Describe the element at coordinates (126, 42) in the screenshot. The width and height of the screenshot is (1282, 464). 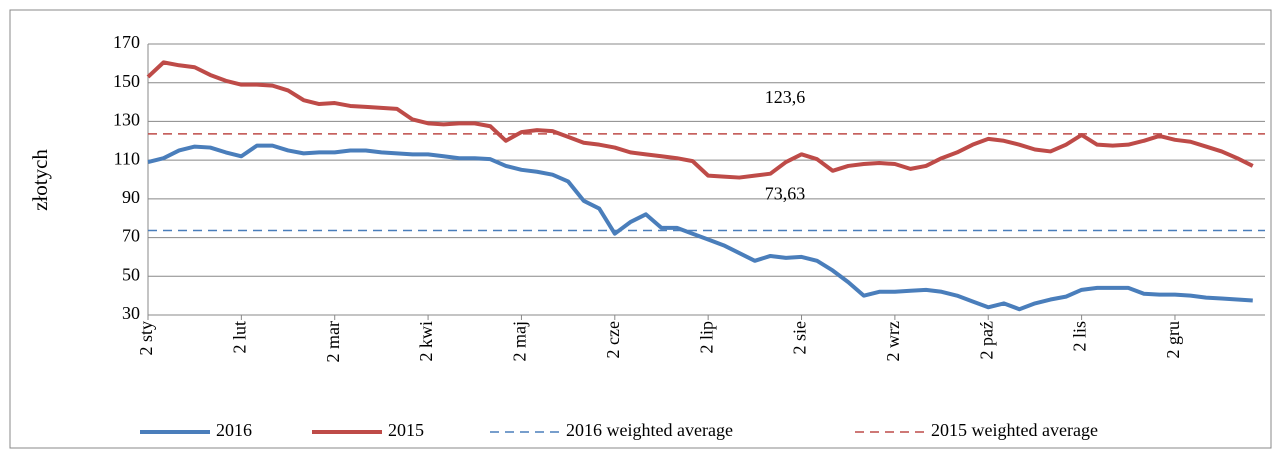
I see `y-tick-label: 170` at that location.